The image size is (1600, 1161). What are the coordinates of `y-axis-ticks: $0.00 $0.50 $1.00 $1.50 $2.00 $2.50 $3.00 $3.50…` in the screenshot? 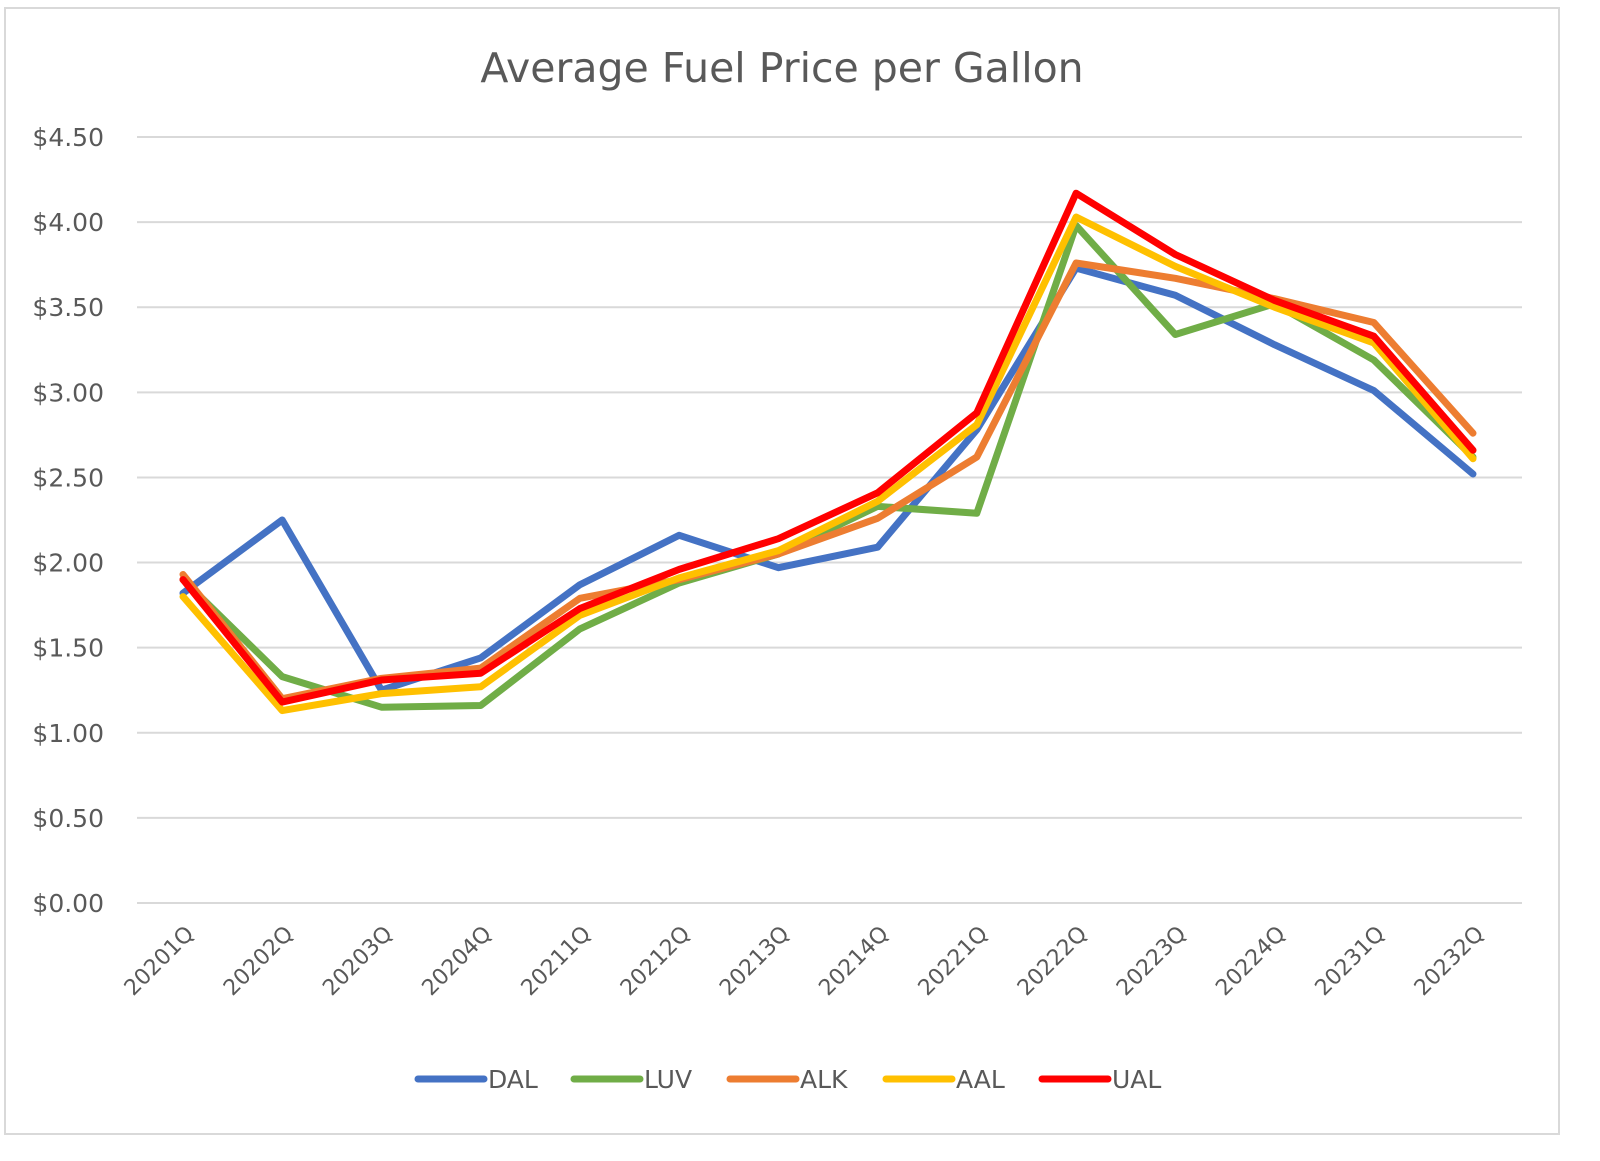 It's located at (68, 520).